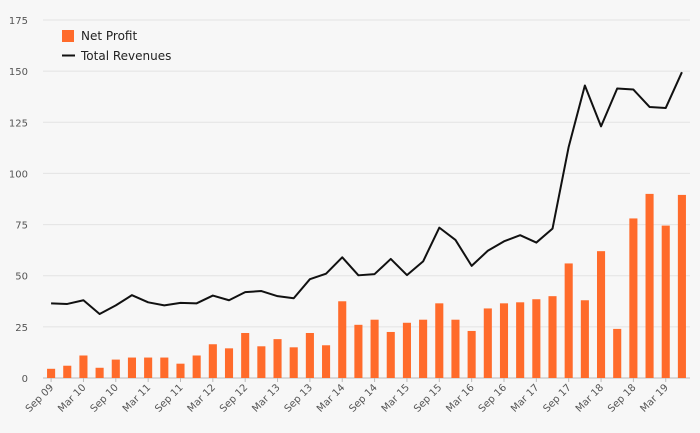  Describe the element at coordinates (18, 72) in the screenshot. I see `y-tick-label: 150` at that location.